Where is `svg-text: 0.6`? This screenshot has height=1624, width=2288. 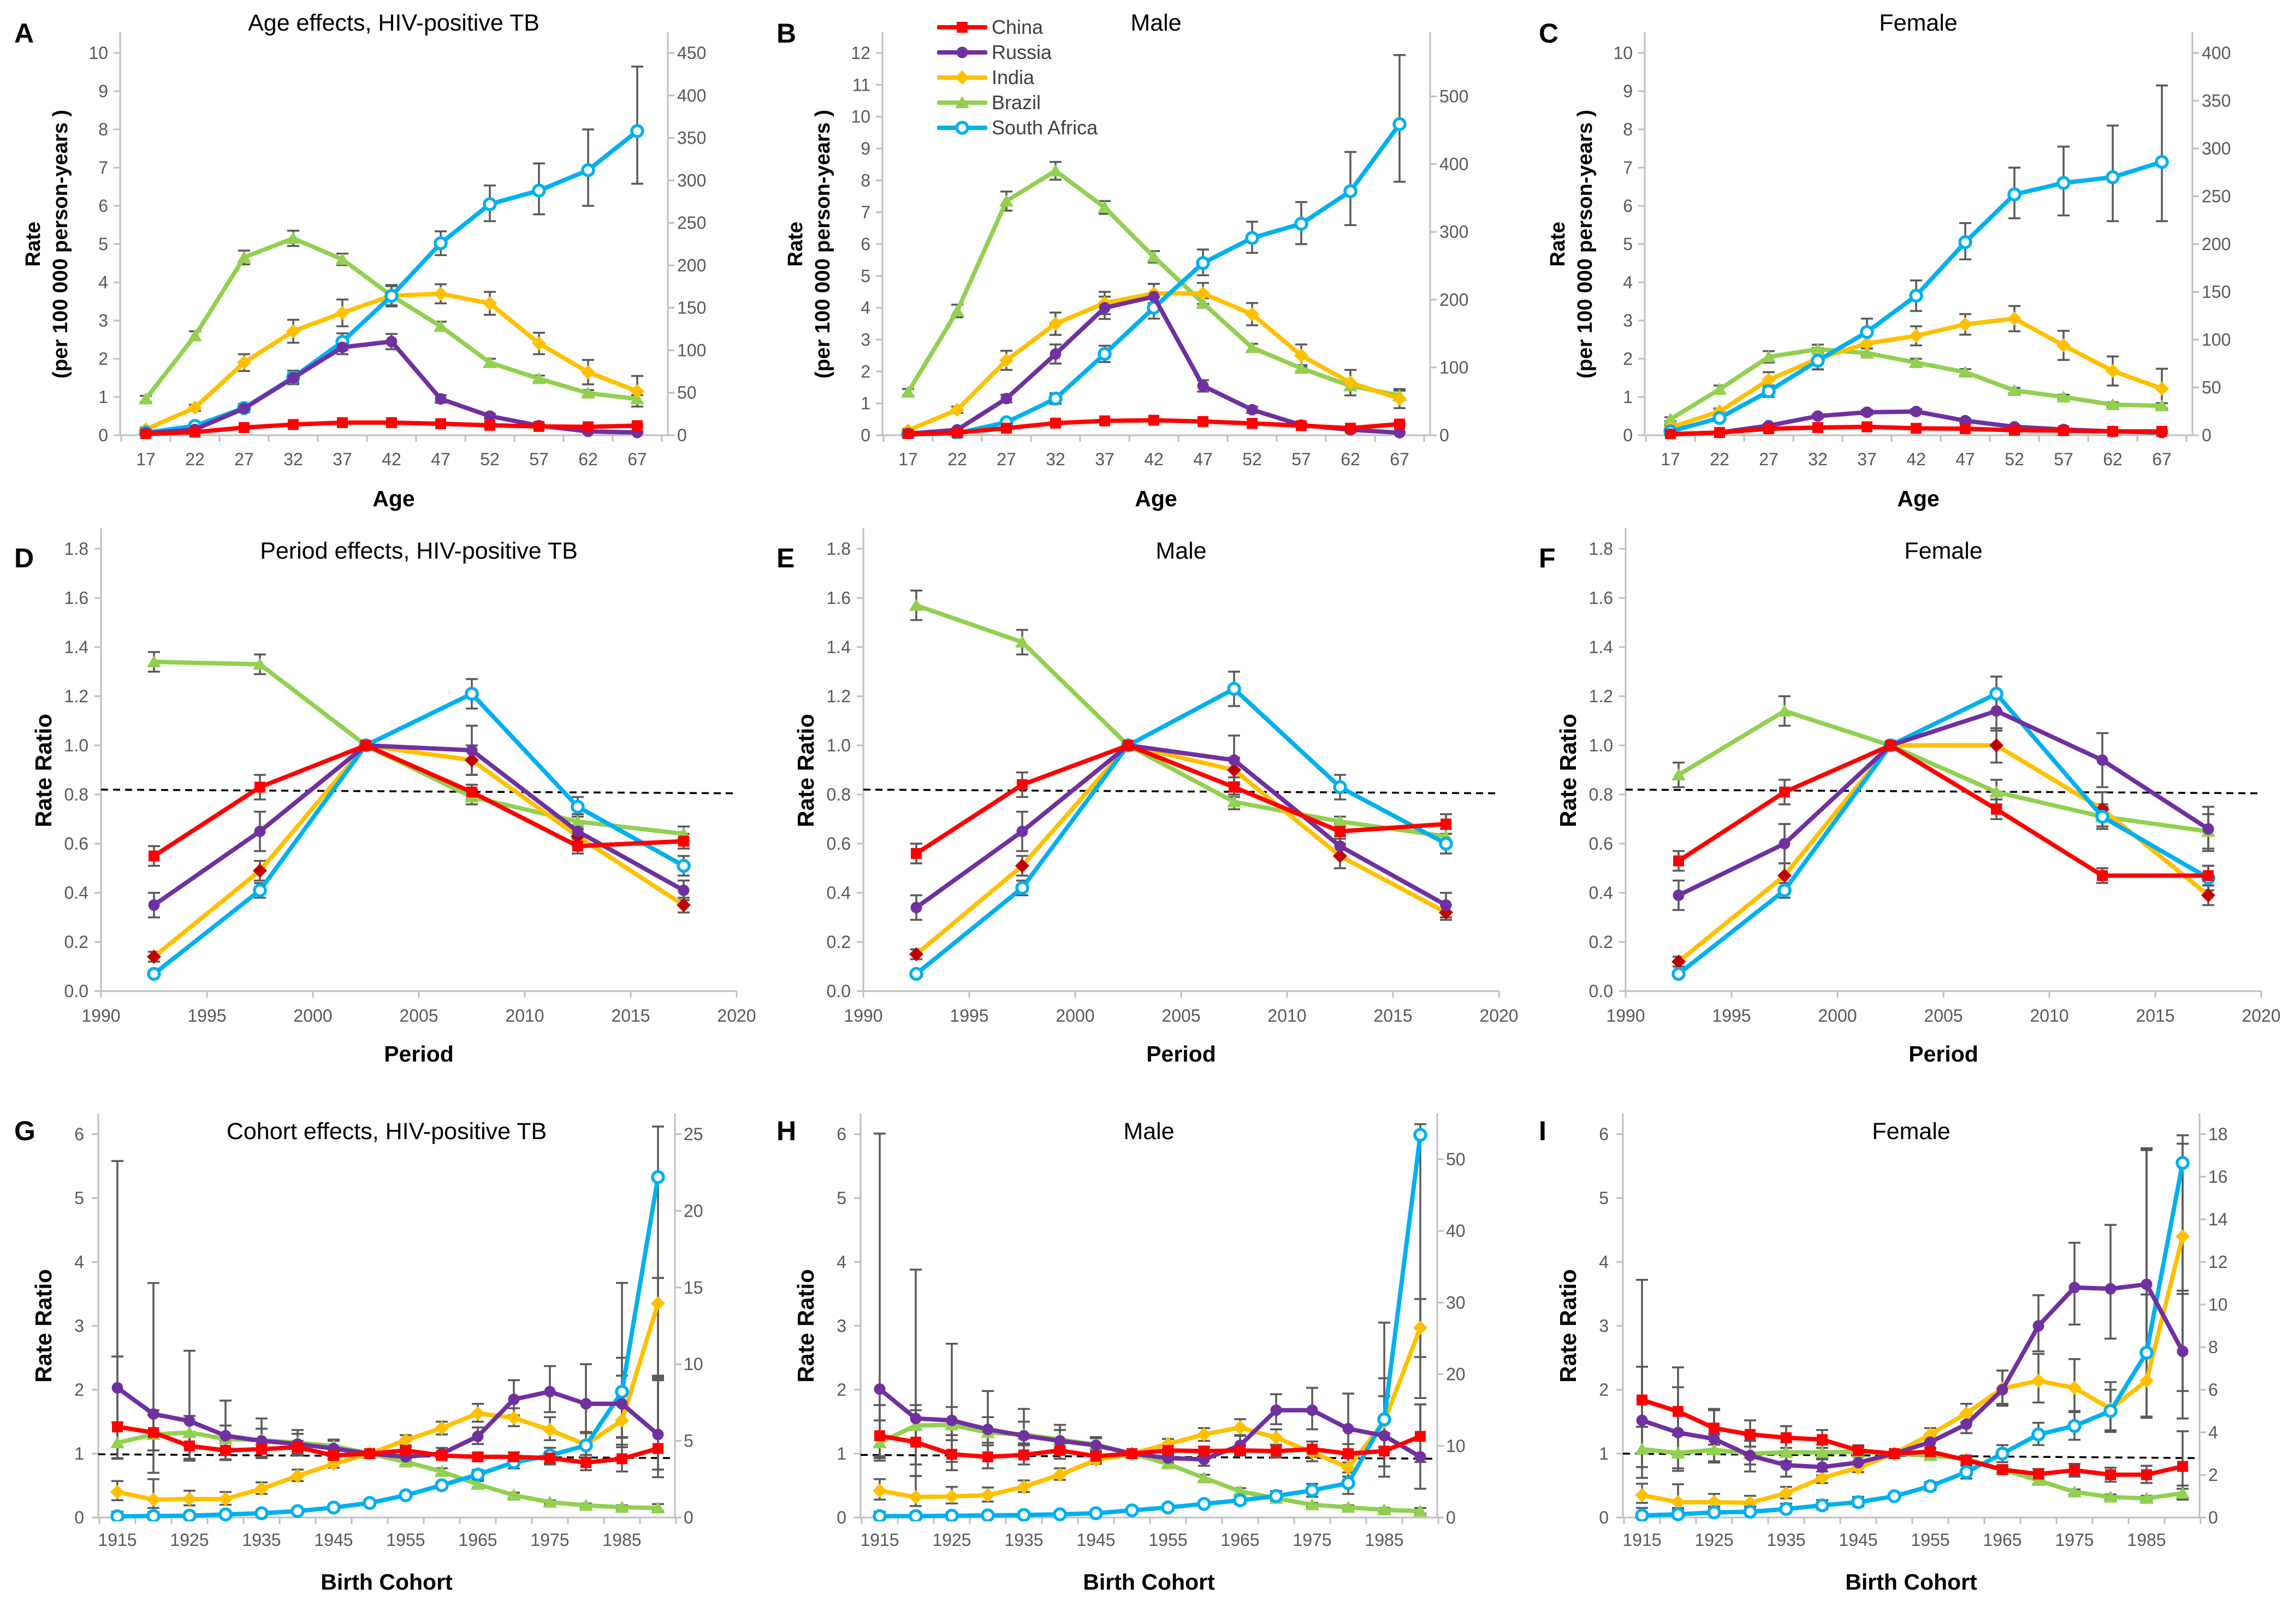
svg-text: 0.6 is located at coordinates (1601, 844).